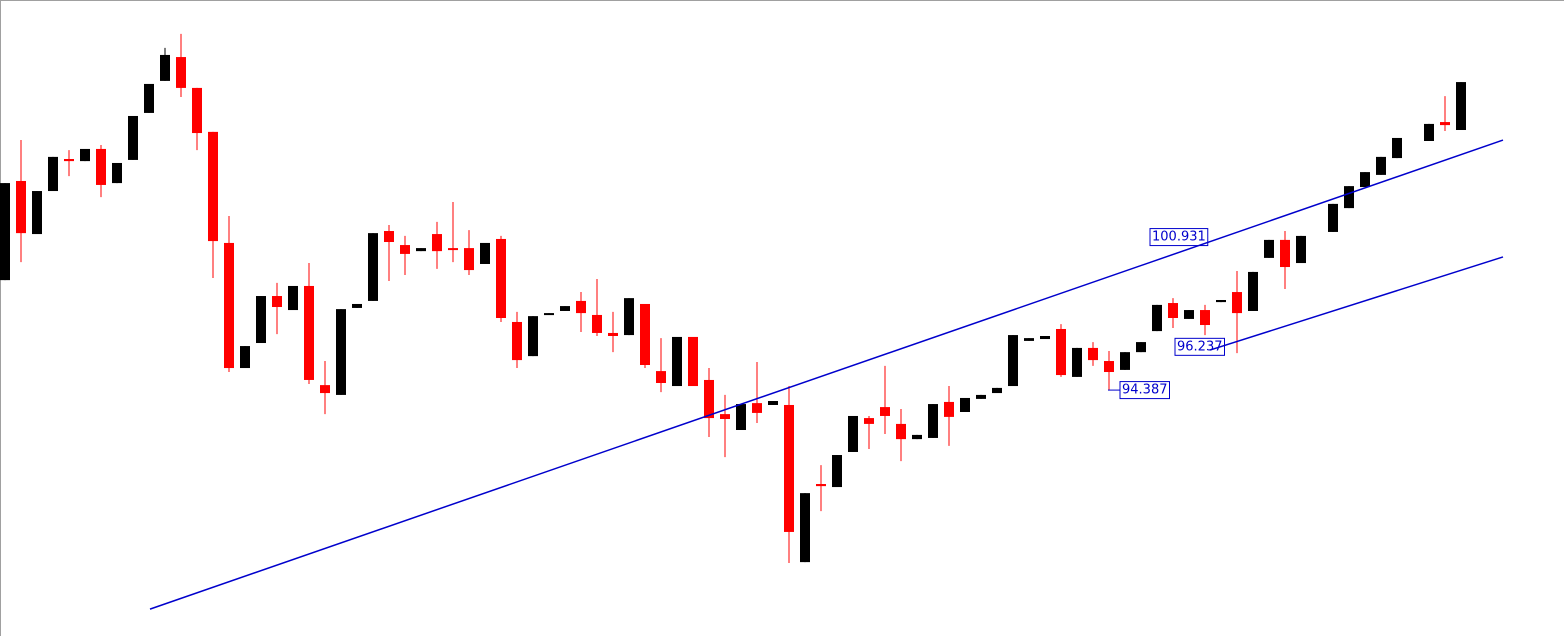  I want to click on price-label: 96.237, so click(1200, 346).